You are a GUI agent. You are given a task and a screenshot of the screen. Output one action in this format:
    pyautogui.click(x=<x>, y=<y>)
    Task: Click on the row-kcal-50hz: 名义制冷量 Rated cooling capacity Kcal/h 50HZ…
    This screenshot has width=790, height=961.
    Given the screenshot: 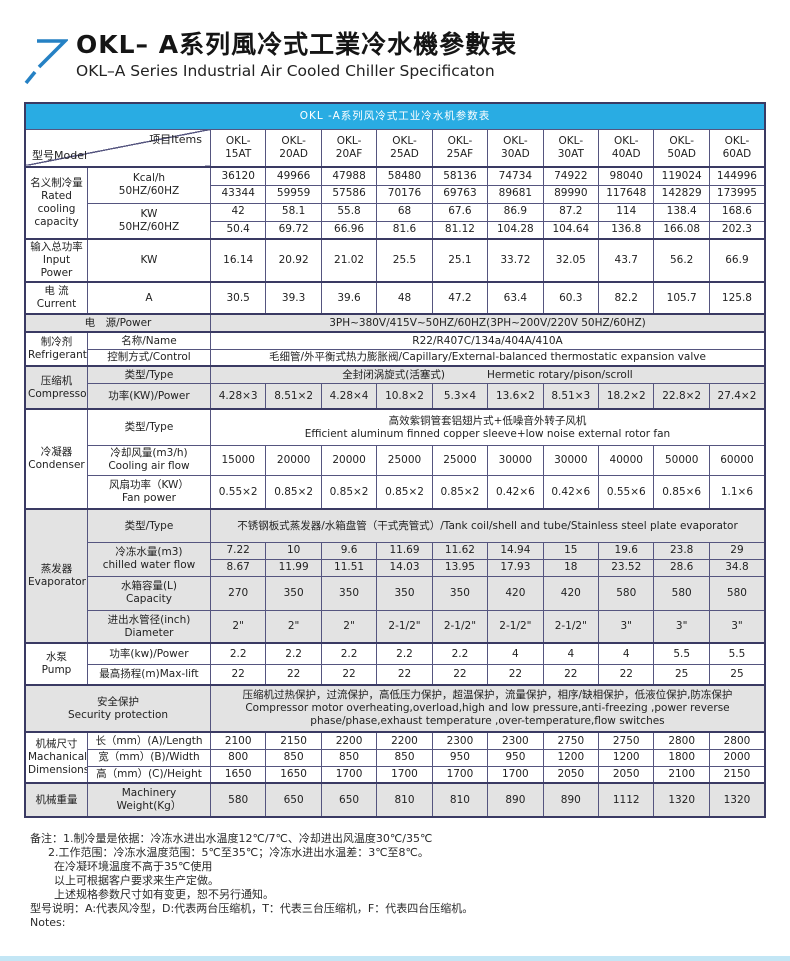 What is the action you would take?
    pyautogui.click(x=395, y=203)
    